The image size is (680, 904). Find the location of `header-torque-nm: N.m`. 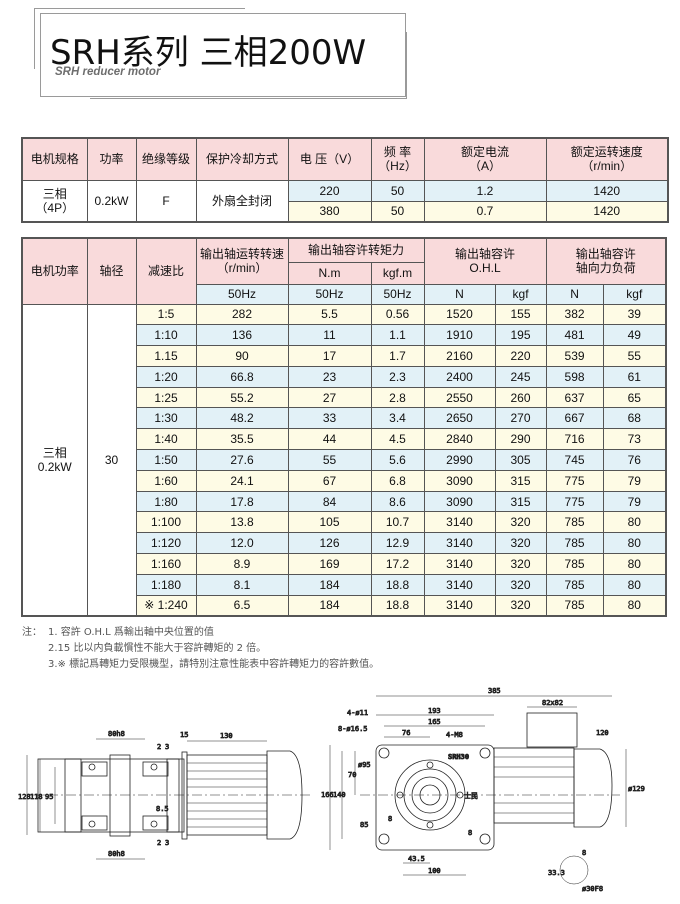

header-torque-nm: N.m is located at coordinates (329, 273).